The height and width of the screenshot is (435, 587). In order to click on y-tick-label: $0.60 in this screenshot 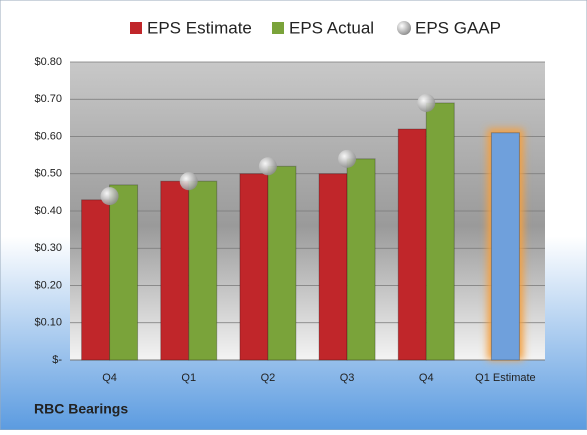, I will do `click(48, 136)`.